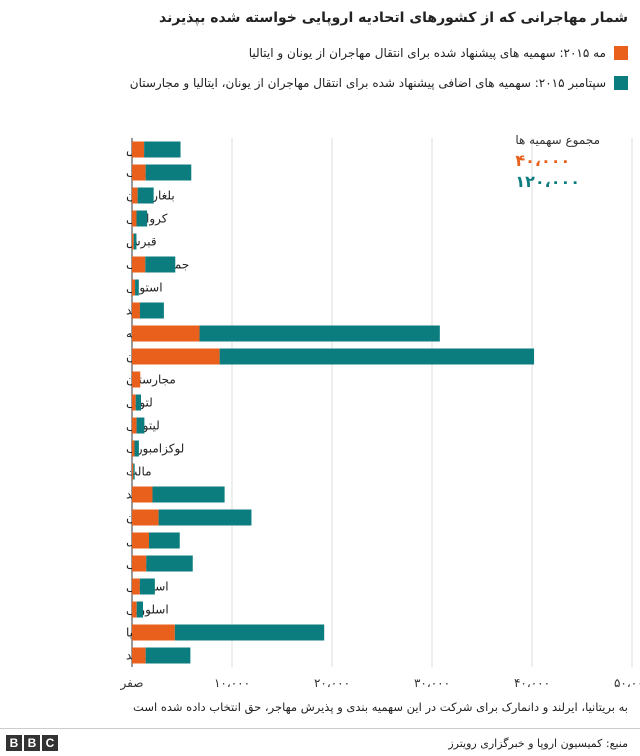  What do you see at coordinates (538, 743) in the screenshot?
I see `source-text: منبع: کمیسیون اروپا و خبرگزاری رویترز` at bounding box center [538, 743].